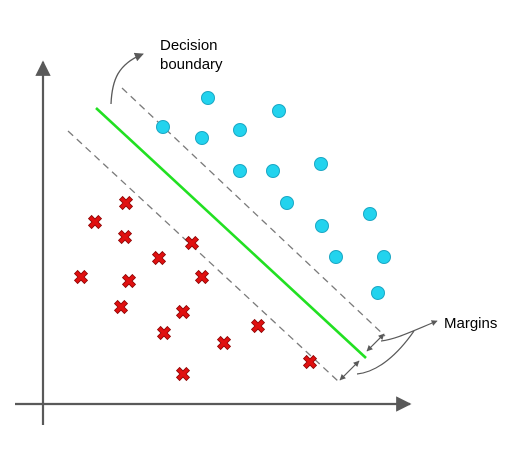 The width and height of the screenshot is (524, 461). What do you see at coordinates (375, 342) in the screenshot?
I see `upper-margin-arrow` at bounding box center [375, 342].